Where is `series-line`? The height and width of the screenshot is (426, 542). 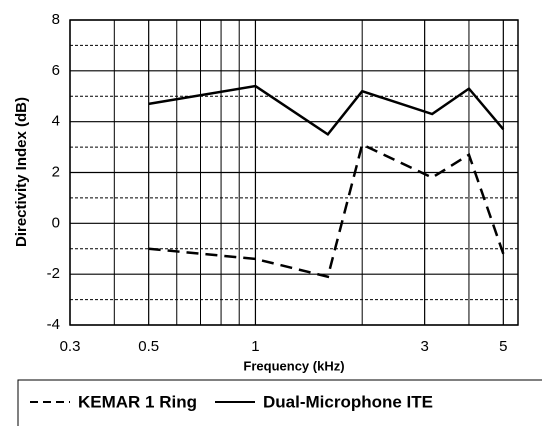
series-line is located at coordinates (326, 110).